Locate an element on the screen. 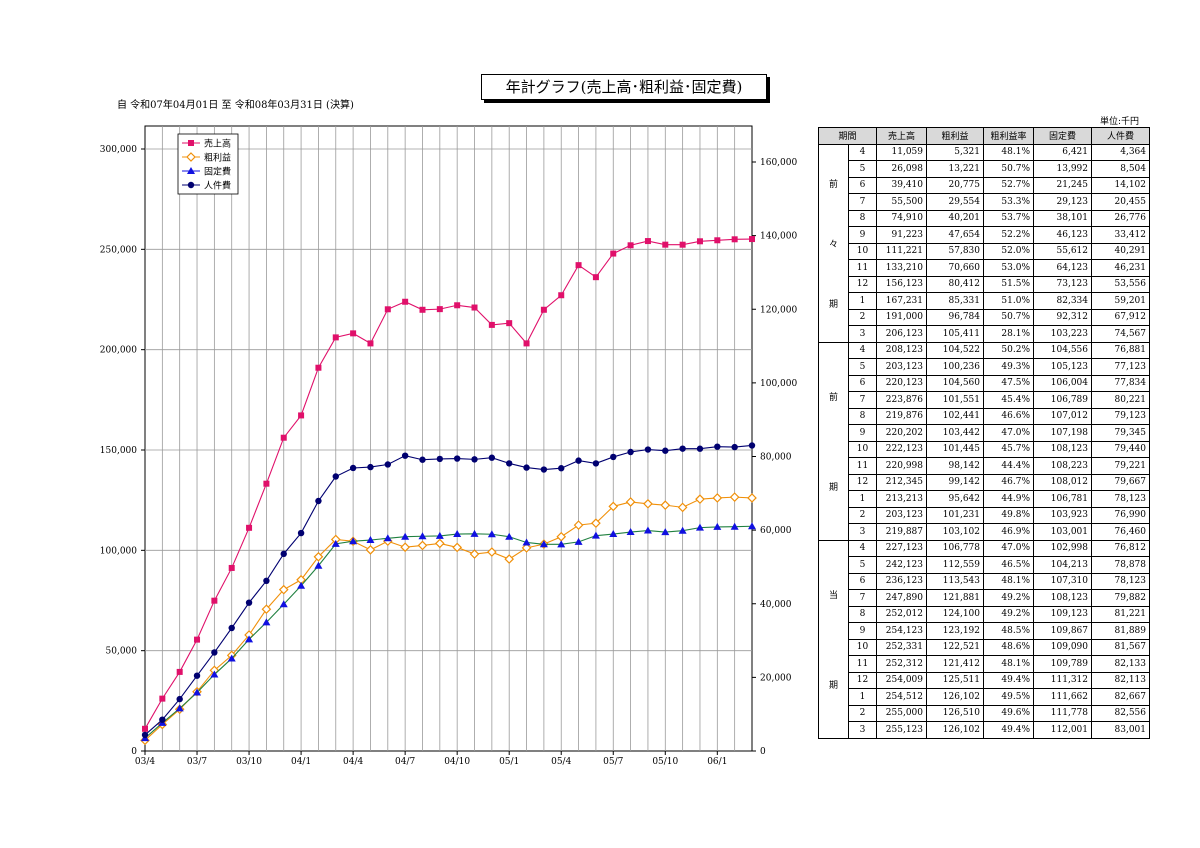  table-cell: 64,123 is located at coordinates (1062, 268).